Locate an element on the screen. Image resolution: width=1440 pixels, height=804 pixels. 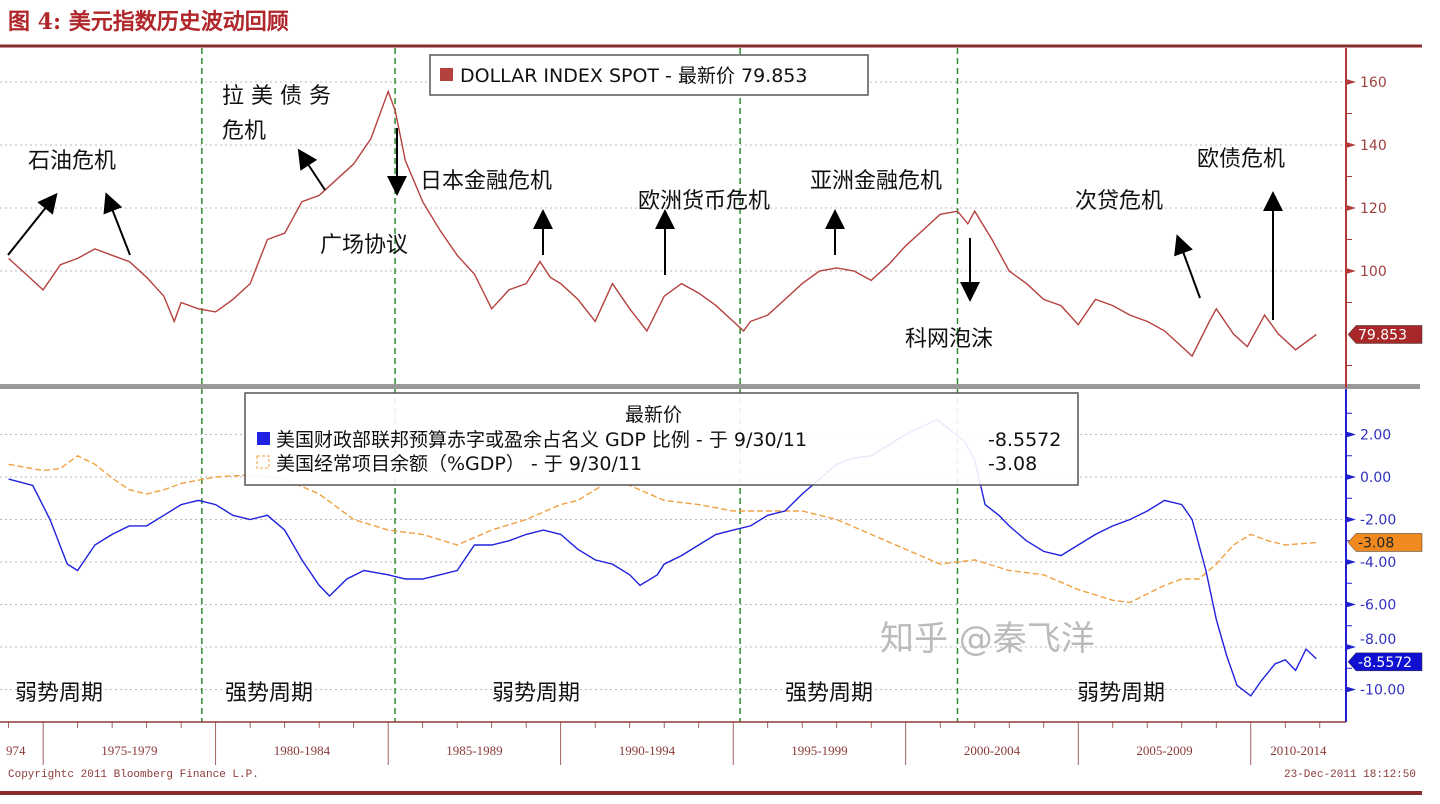
top-legend: DOLLAR INDEX SPOT - 最新价 79.853 is located at coordinates (649, 75).